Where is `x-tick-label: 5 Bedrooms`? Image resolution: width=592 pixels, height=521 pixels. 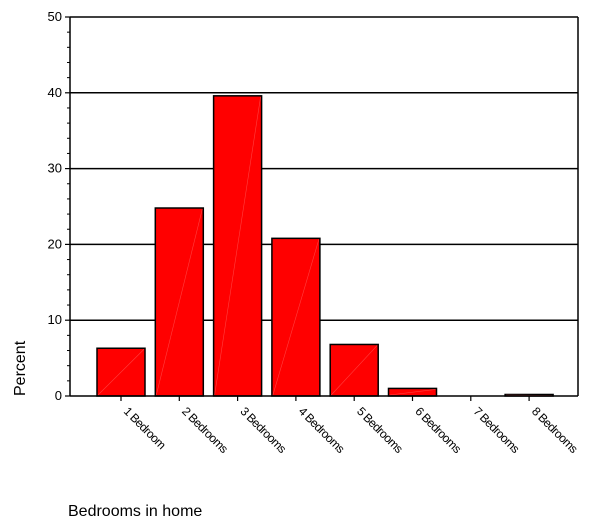
x-tick-label: 5 Bedrooms is located at coordinates (380, 430).